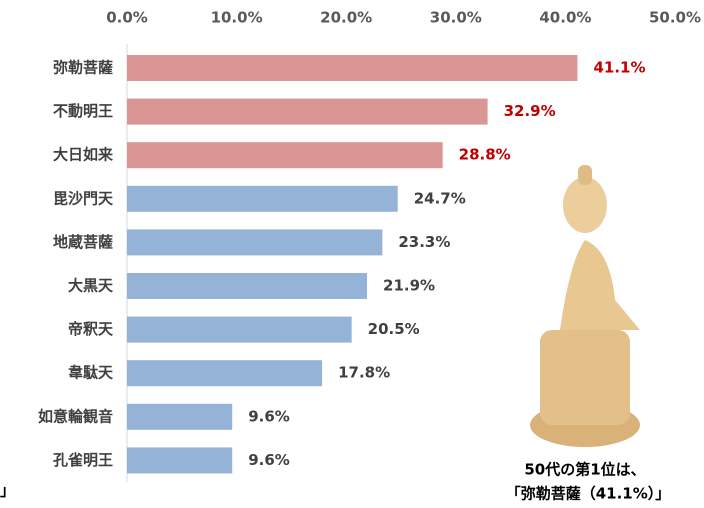 The image size is (704, 508). What do you see at coordinates (83, 155) in the screenshot?
I see `y-tick-label: 大日如来` at bounding box center [83, 155].